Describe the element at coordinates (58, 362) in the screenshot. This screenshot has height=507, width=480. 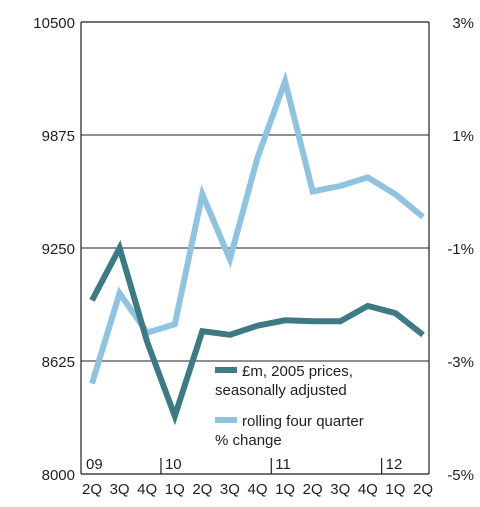
I see `left-tick-label: 8625` at that location.